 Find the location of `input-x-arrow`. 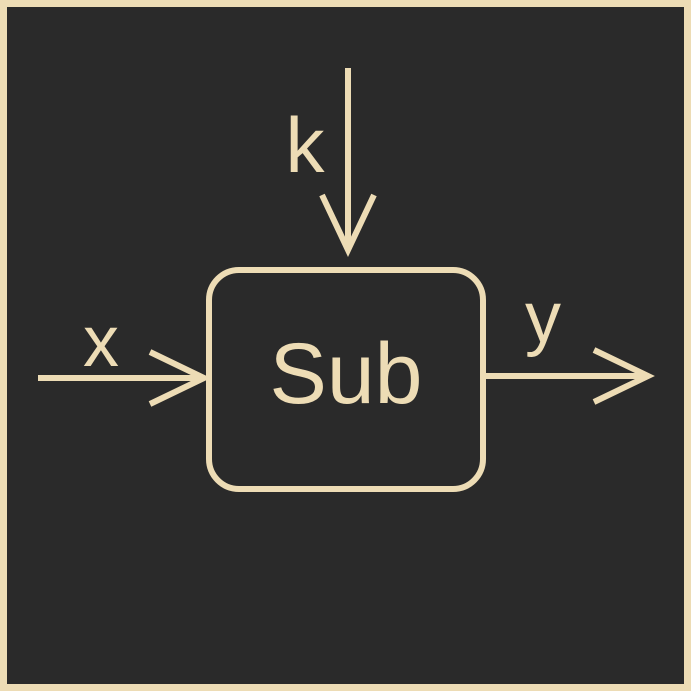

input-x-arrow is located at coordinates (124, 378).